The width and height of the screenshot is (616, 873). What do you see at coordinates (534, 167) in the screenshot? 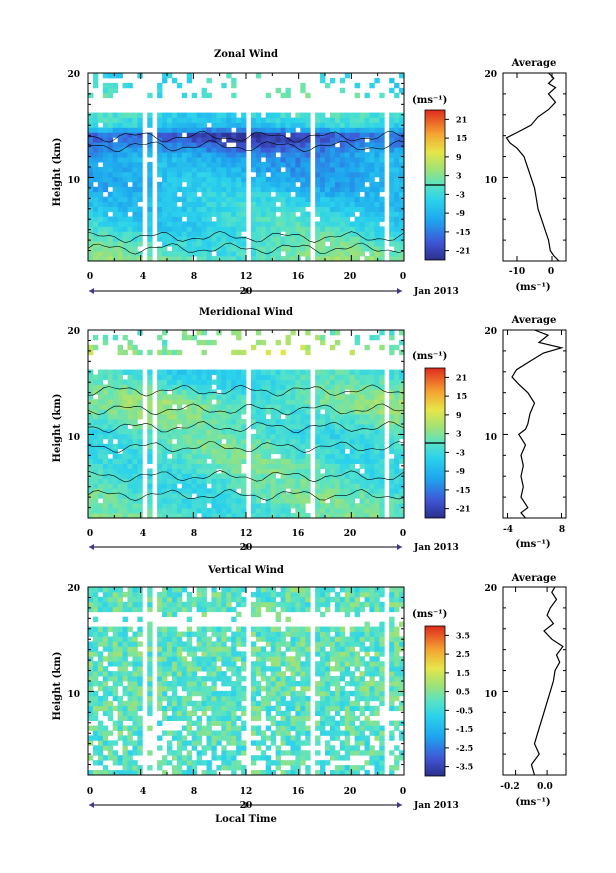
I see `average-ticks` at bounding box center [534, 167].